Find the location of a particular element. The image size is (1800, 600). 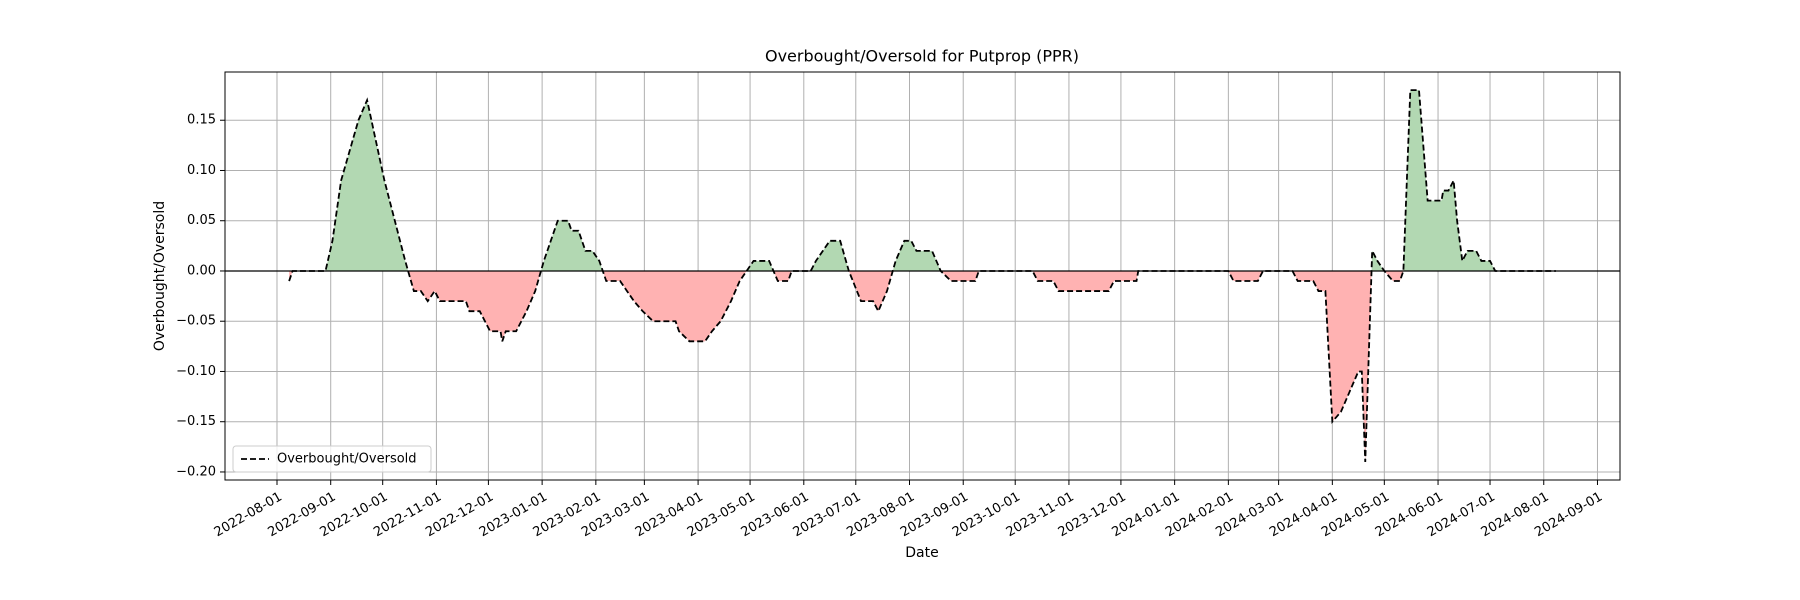

legend-frame is located at coordinates (332, 459).